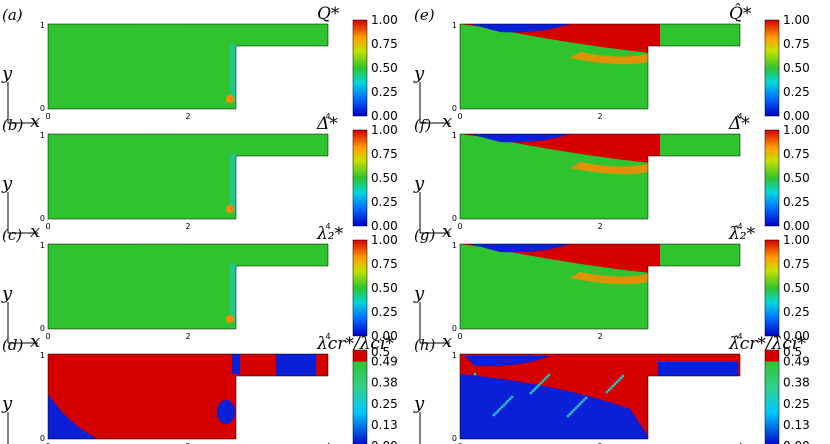  Describe the element at coordinates (384, 202) in the screenshot. I see `colorbar-tick-b: 0.25` at that location.